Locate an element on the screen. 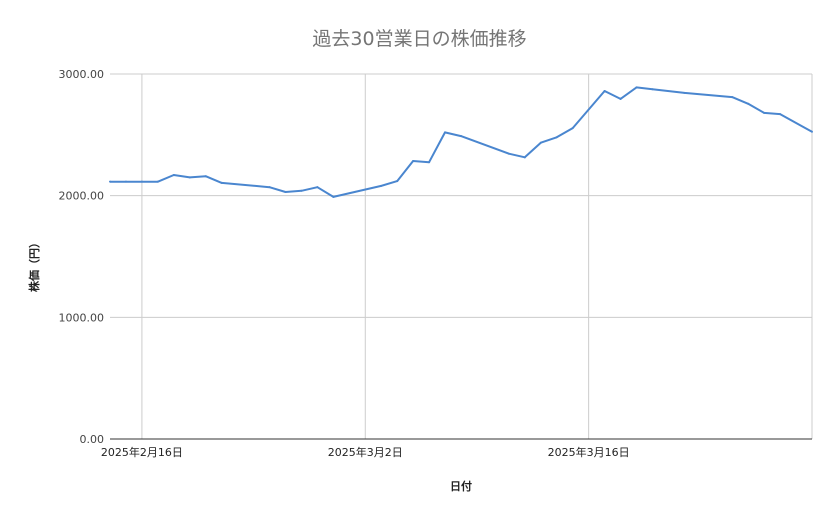  y-tick-label: 3000.00 is located at coordinates (82, 74).